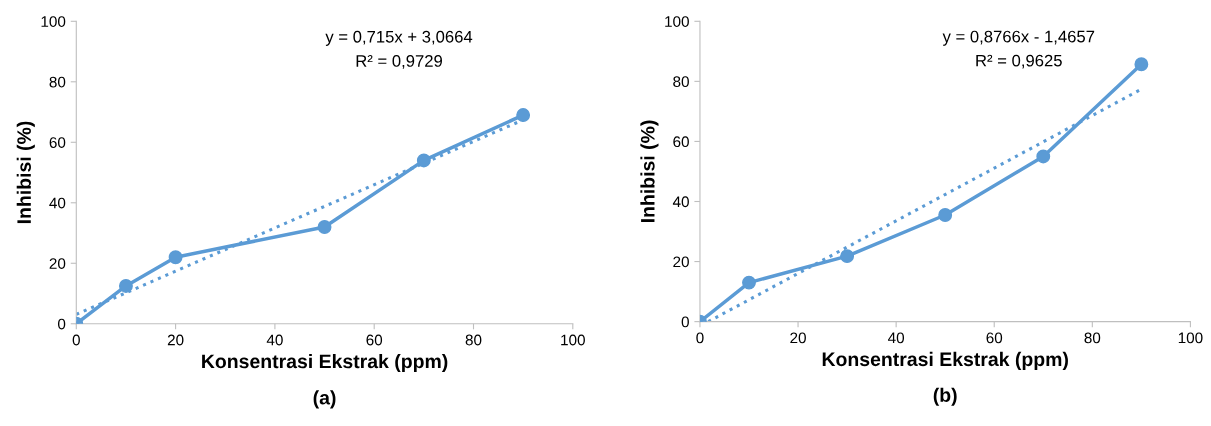 The height and width of the screenshot is (426, 1211). I want to click on text: (a), so click(324, 399).